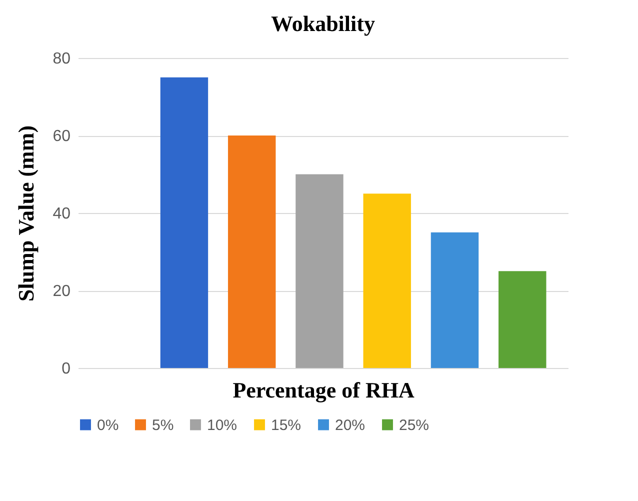 Image resolution: width=638 pixels, height=501 pixels. Describe the element at coordinates (222, 425) in the screenshot. I see `legend-label: 10%` at that location.